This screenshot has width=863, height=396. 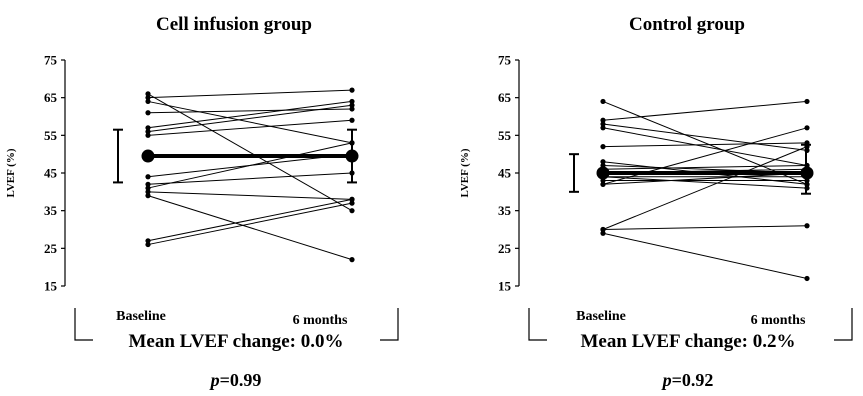 What do you see at coordinates (693, 380) in the screenshot?
I see `p-value: =0.92` at bounding box center [693, 380].